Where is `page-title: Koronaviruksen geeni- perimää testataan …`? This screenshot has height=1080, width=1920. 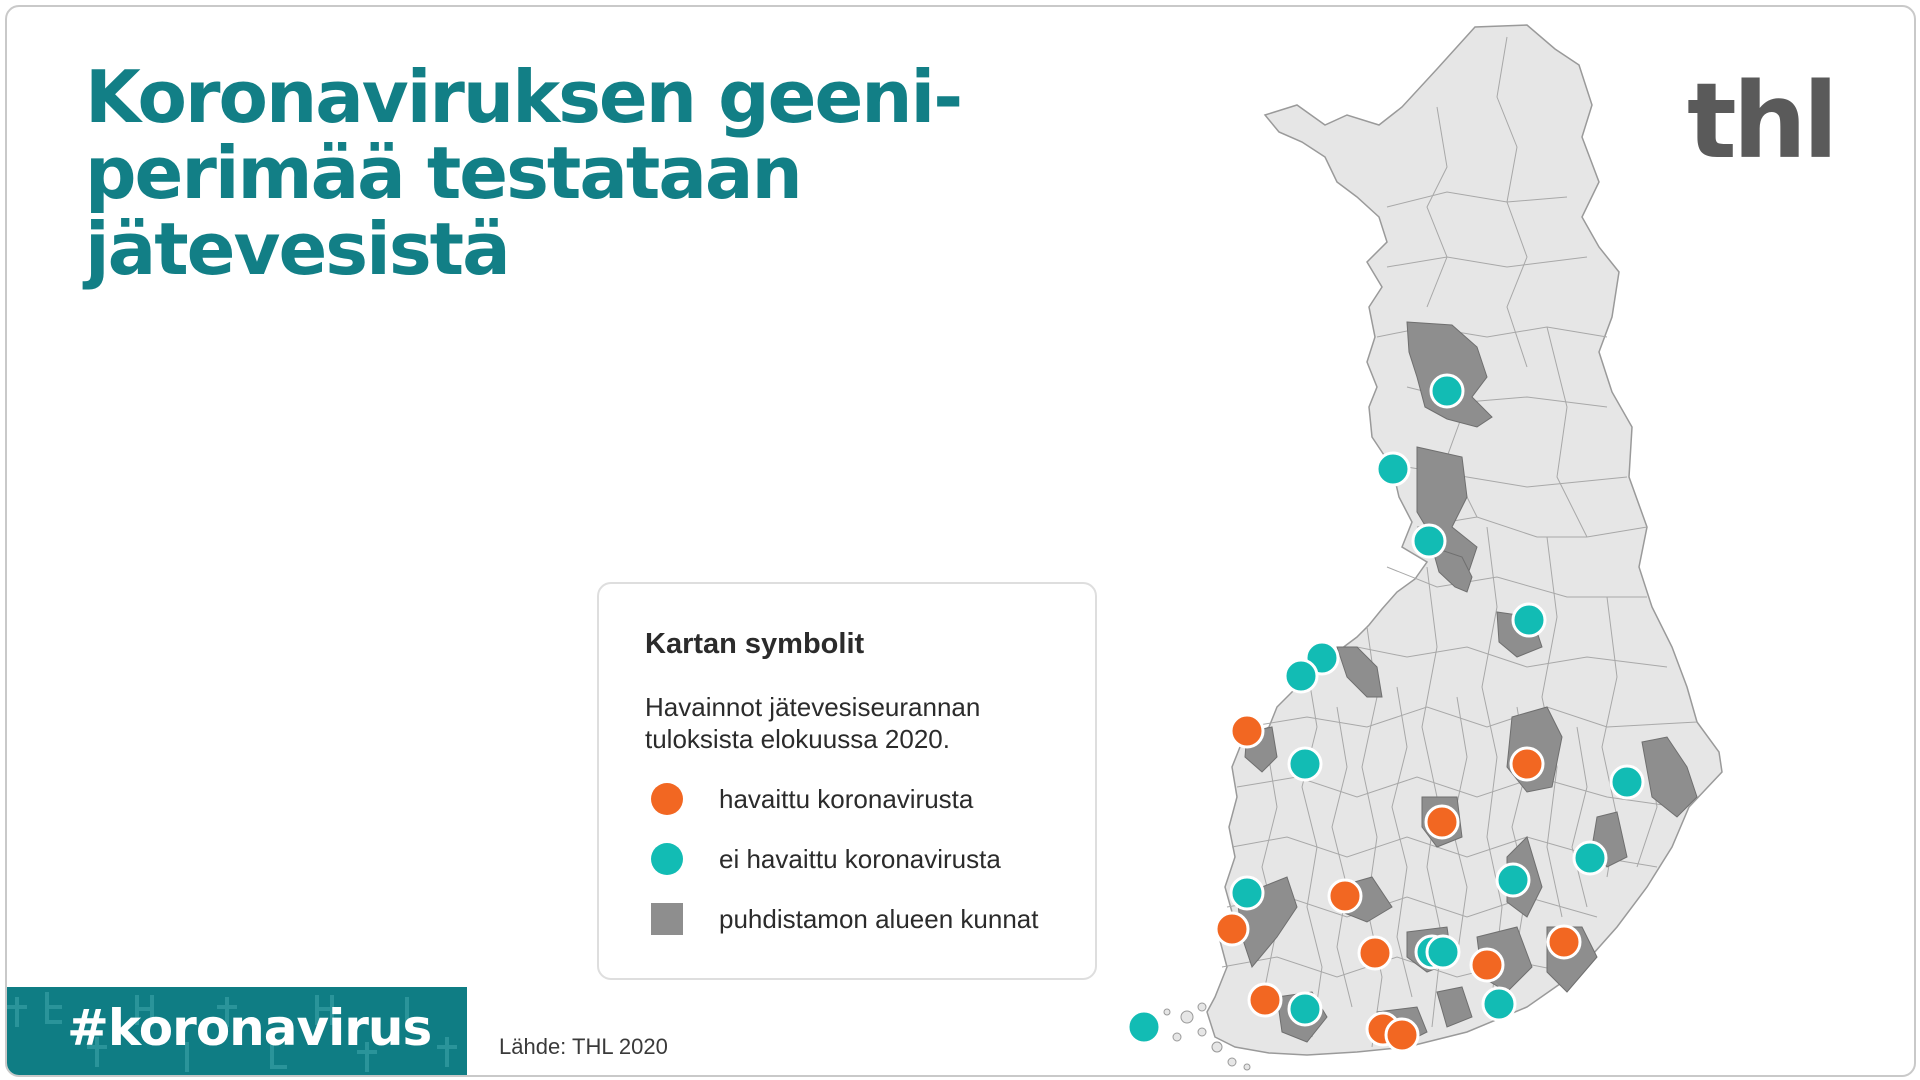 page-title: Koronaviruksen geeni- perimää testataan … is located at coordinates (585, 173).